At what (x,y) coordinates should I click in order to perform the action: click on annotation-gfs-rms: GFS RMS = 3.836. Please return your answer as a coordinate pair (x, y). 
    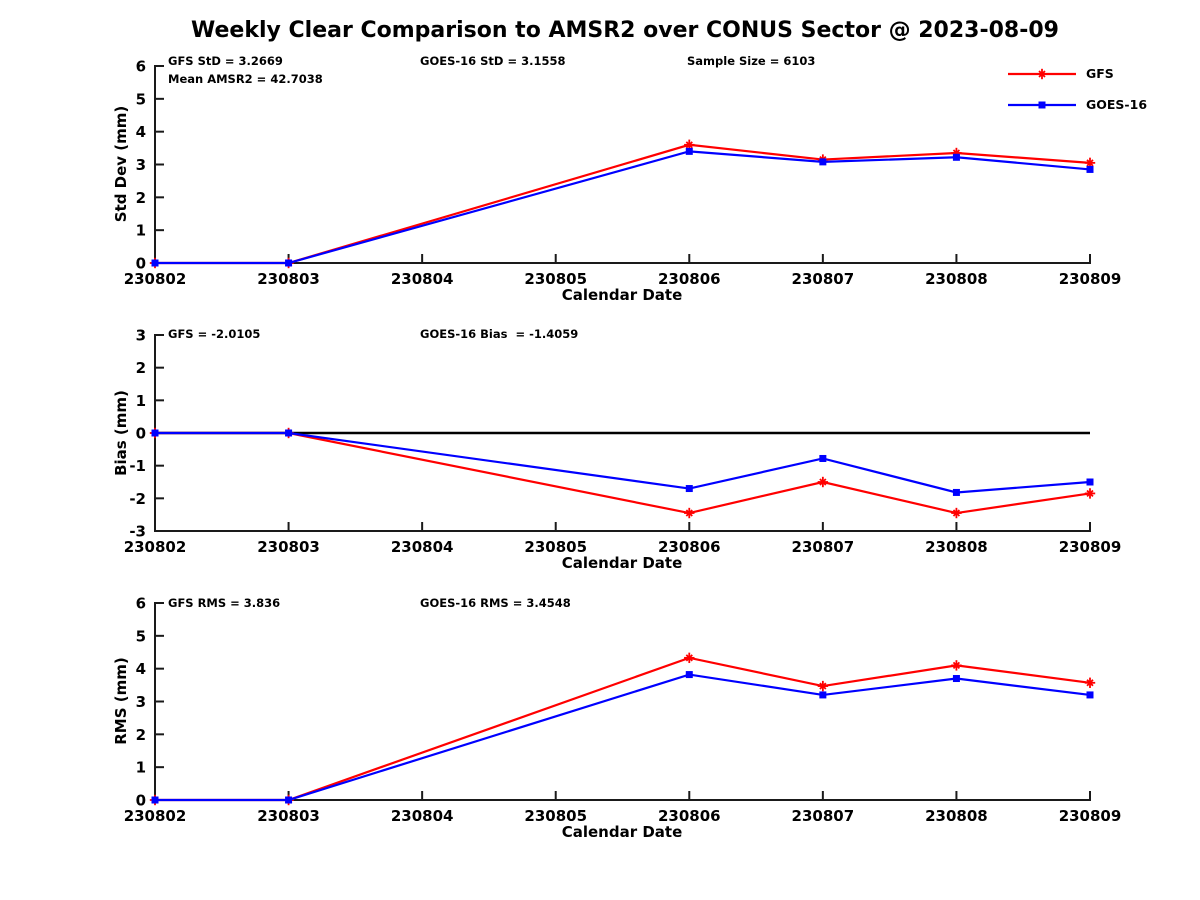
    Looking at the image, I should click on (224, 603).